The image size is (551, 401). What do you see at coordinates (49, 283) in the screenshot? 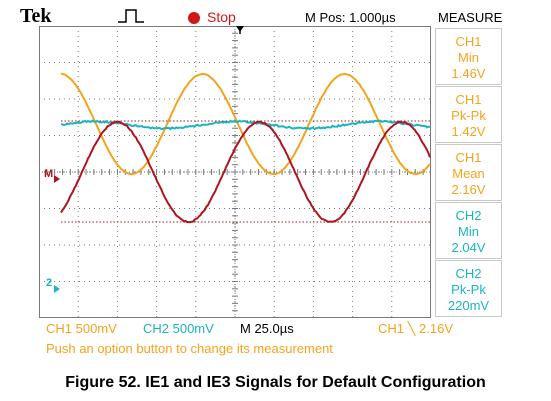
I see `ch2-level-marker: 2` at bounding box center [49, 283].